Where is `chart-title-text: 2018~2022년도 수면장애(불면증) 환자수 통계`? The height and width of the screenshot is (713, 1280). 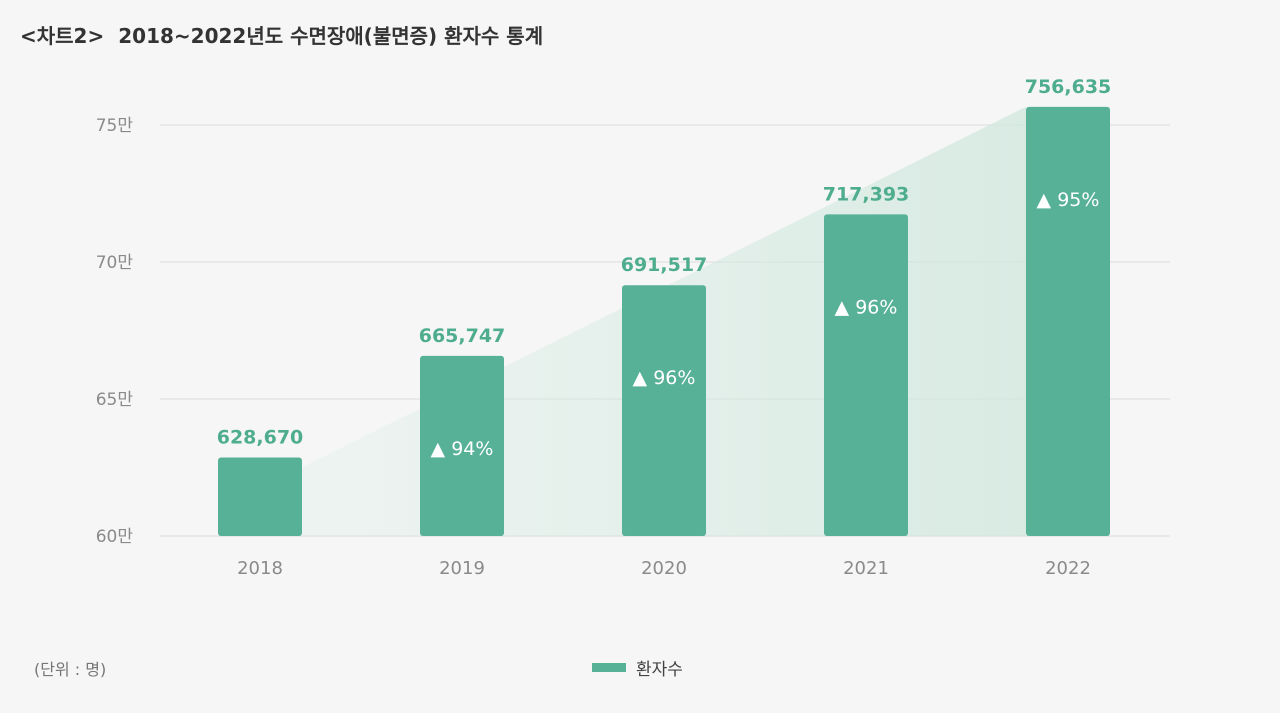 chart-title-text: 2018~2022년도 수면장애(불면증) 환자수 통계 is located at coordinates (331, 36).